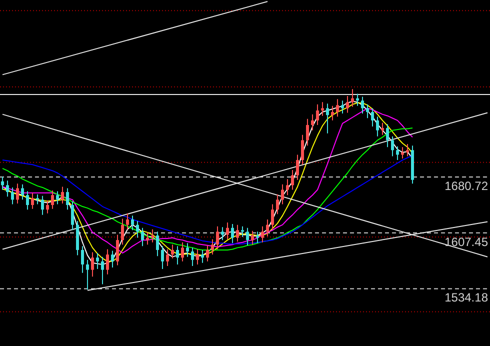 This screenshot has width=490, height=346. Describe the element at coordinates (466, 297) in the screenshot. I see `y-tick-label: 1534.18` at that location.